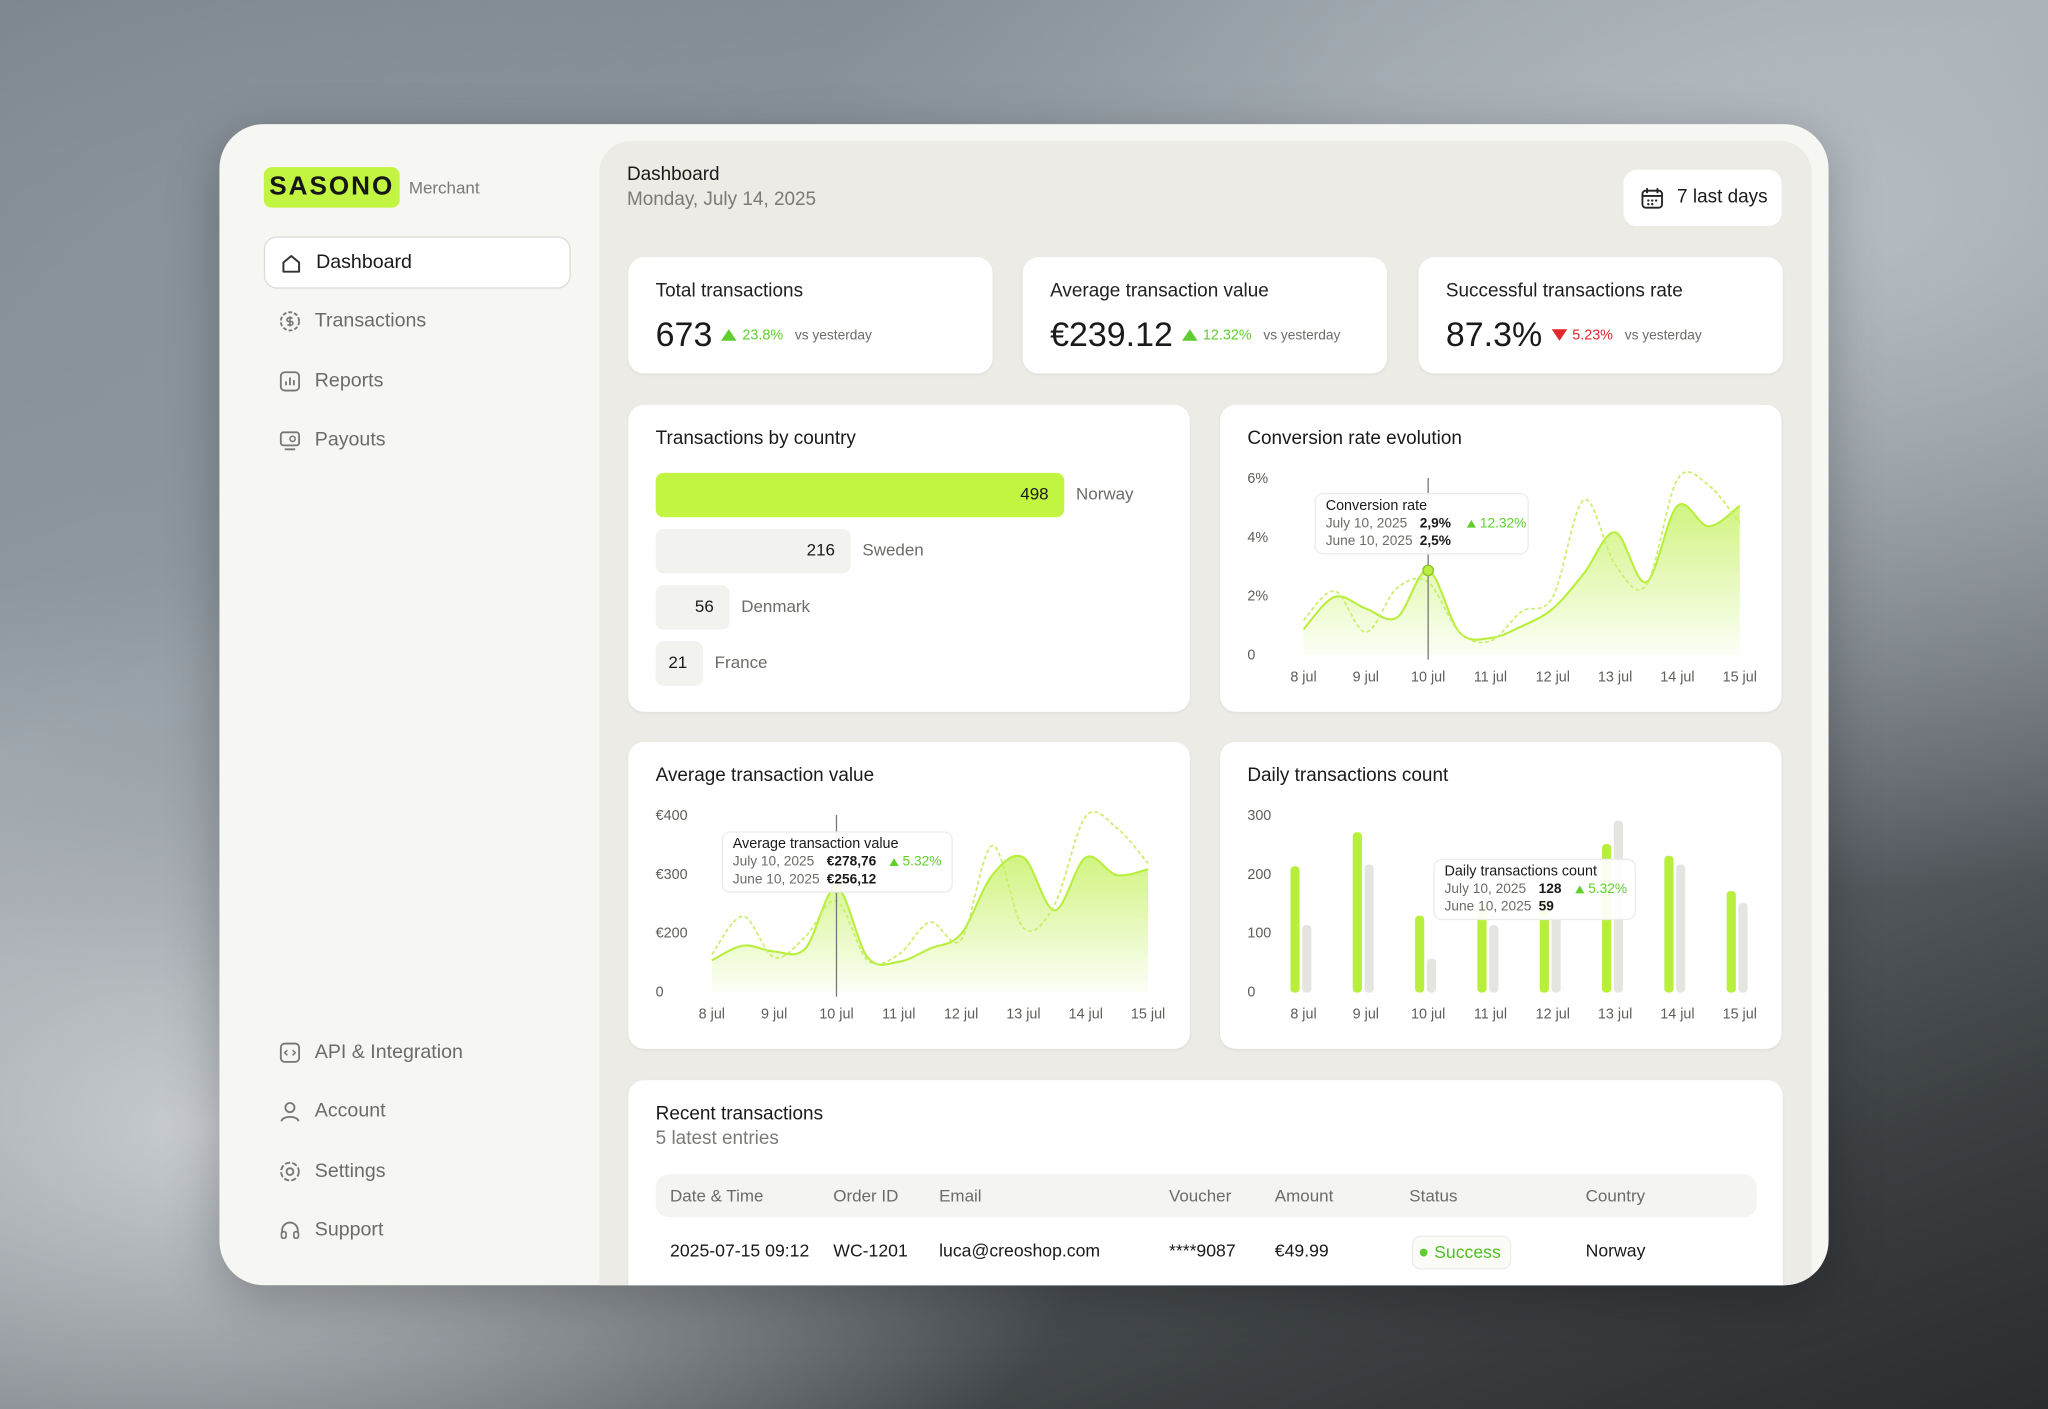 The image size is (2048, 1409). I want to click on tooltip-value: 2,9%, so click(1435, 522).